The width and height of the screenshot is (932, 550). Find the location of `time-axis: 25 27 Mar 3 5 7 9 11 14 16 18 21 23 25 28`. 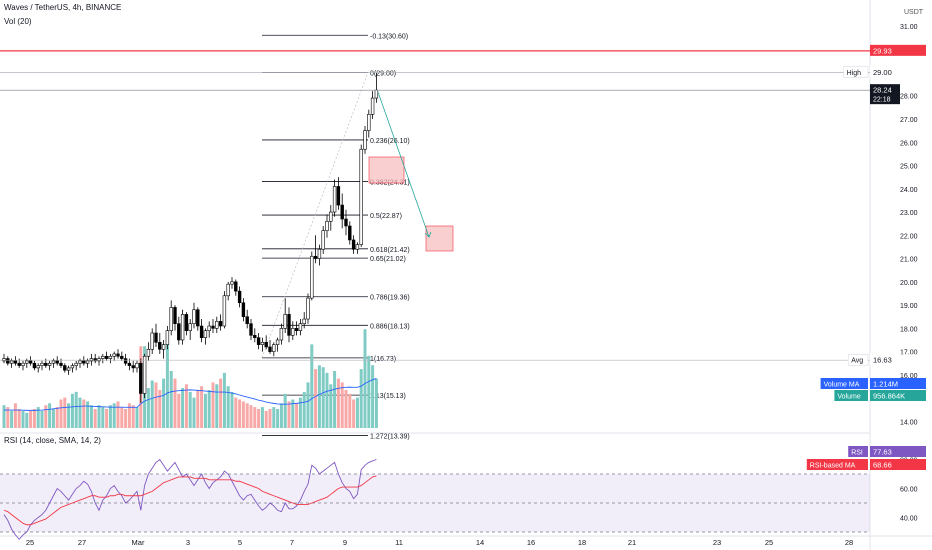

time-axis: 25 27 Mar 3 5 7 9 11 14 16 18 21 23 25 28 is located at coordinates (439, 542).